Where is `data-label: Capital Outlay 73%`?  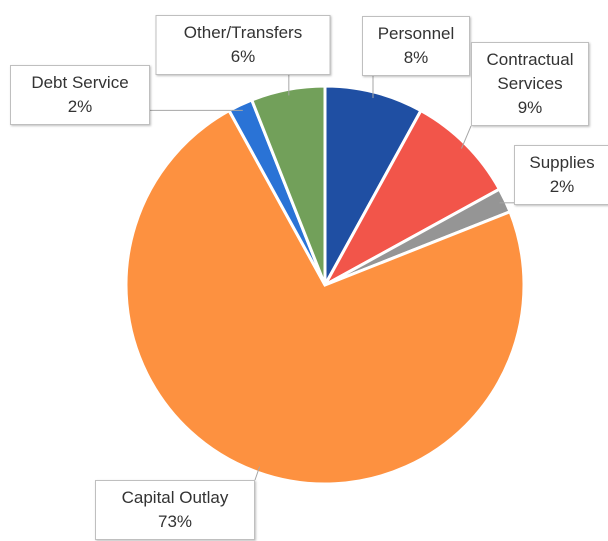 data-label: Capital Outlay 73% is located at coordinates (175, 510).